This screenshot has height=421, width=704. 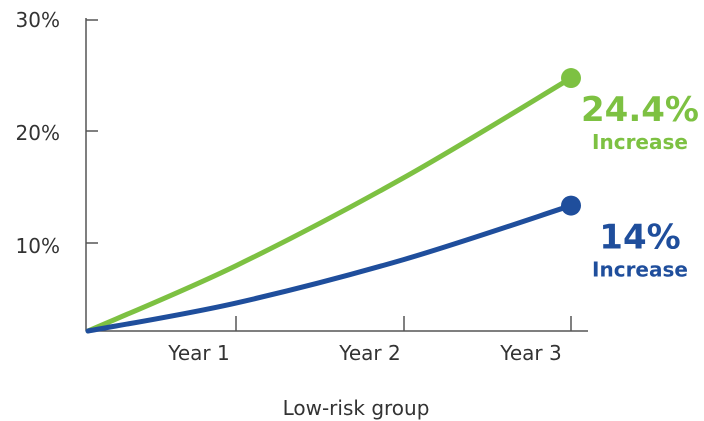 I want to click on increase-value-label: 14%, so click(x=639, y=238).